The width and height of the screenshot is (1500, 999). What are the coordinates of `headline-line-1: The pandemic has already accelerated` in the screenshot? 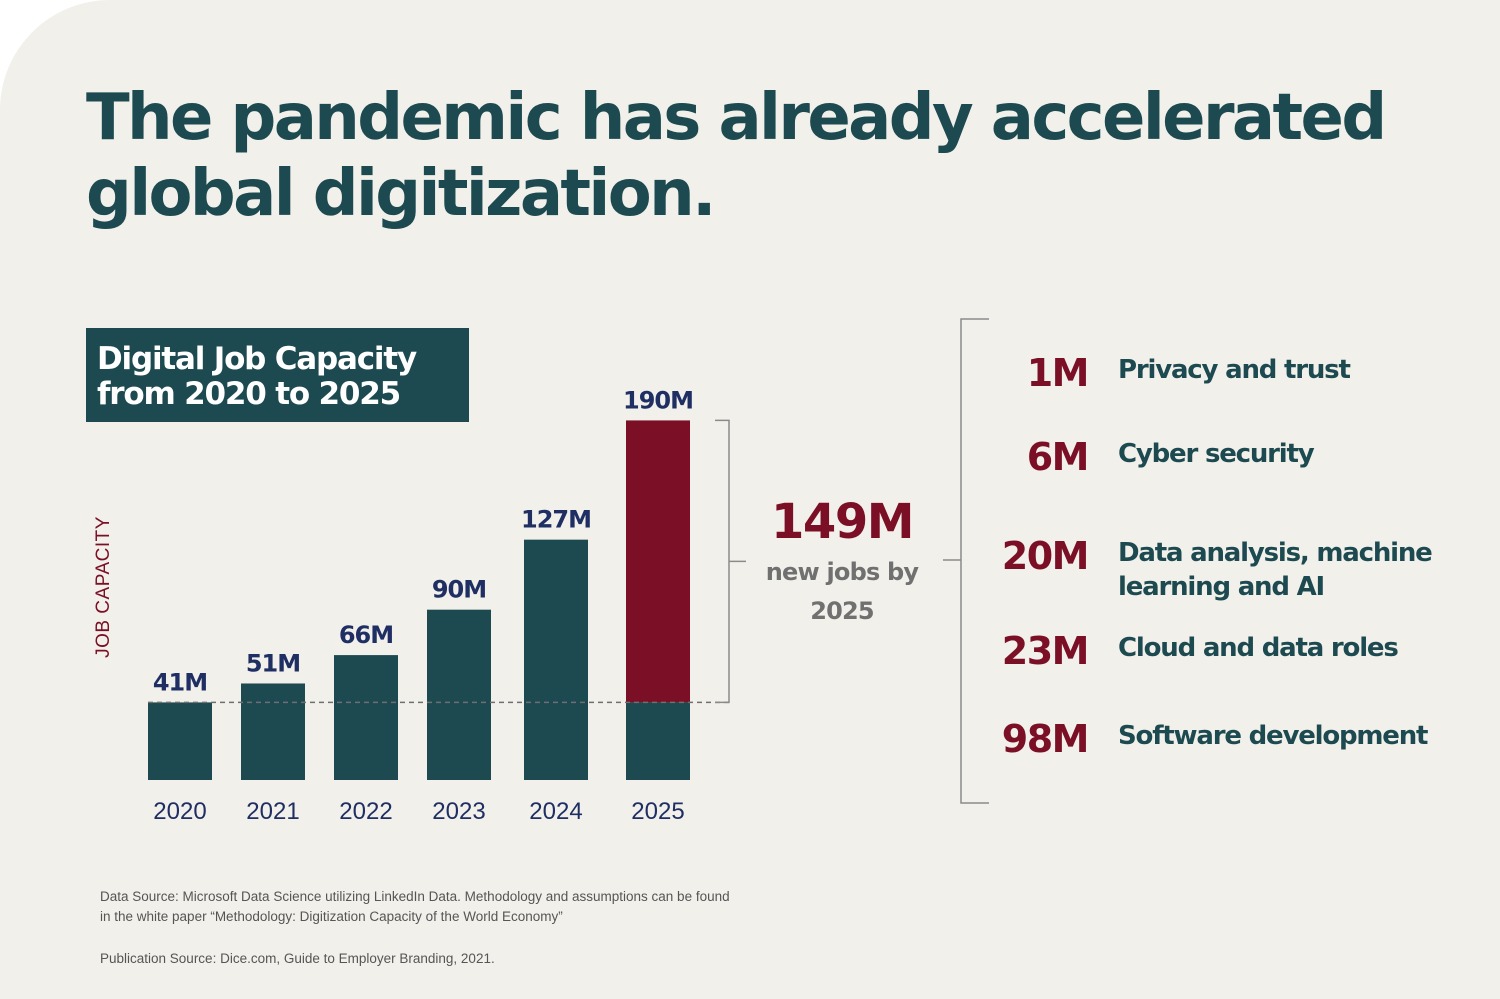 It's located at (736, 118).